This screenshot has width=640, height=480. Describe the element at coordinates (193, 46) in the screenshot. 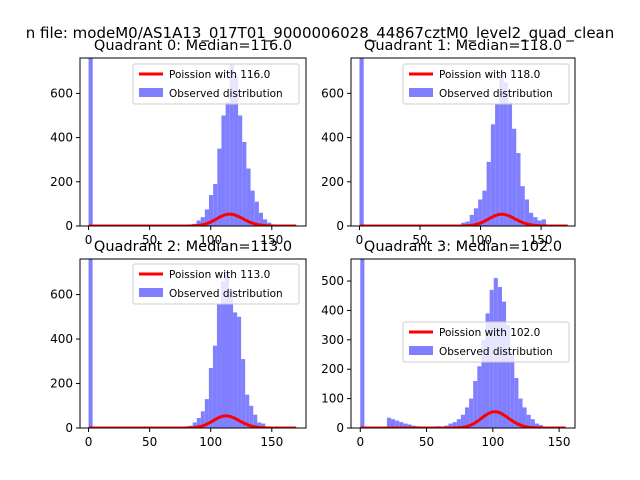

I see `subplot-title: Quadrant 0: Median=116.0` at that location.